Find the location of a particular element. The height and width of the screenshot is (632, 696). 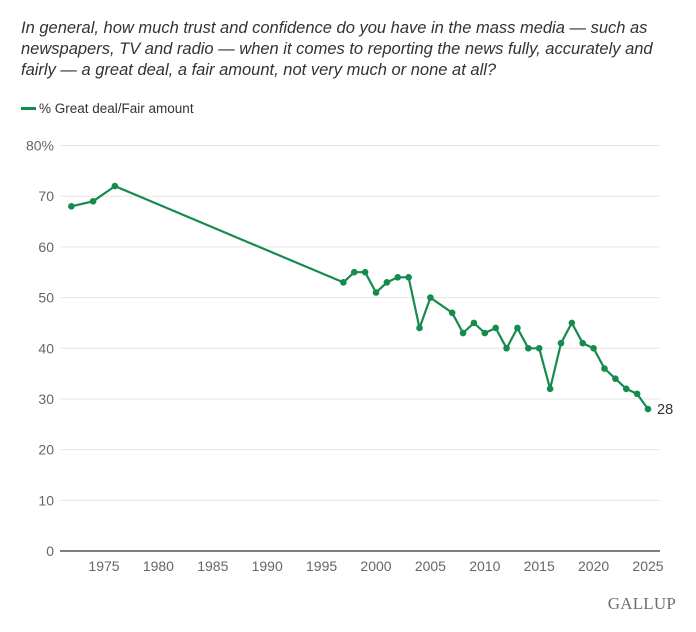

x-tick-label: 2000 is located at coordinates (375, 566).